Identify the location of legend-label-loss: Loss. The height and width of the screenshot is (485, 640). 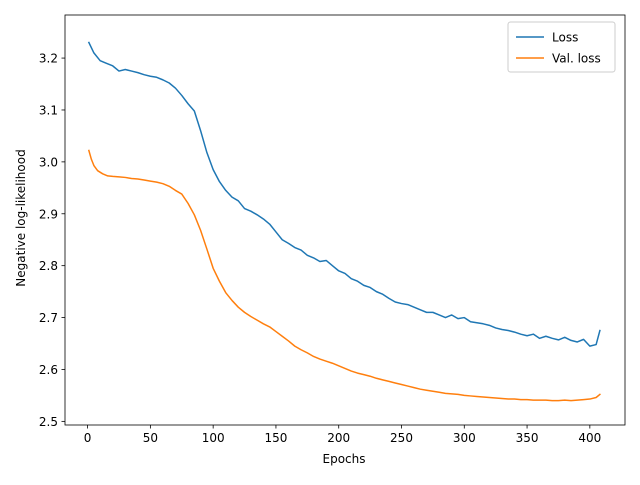
(565, 38).